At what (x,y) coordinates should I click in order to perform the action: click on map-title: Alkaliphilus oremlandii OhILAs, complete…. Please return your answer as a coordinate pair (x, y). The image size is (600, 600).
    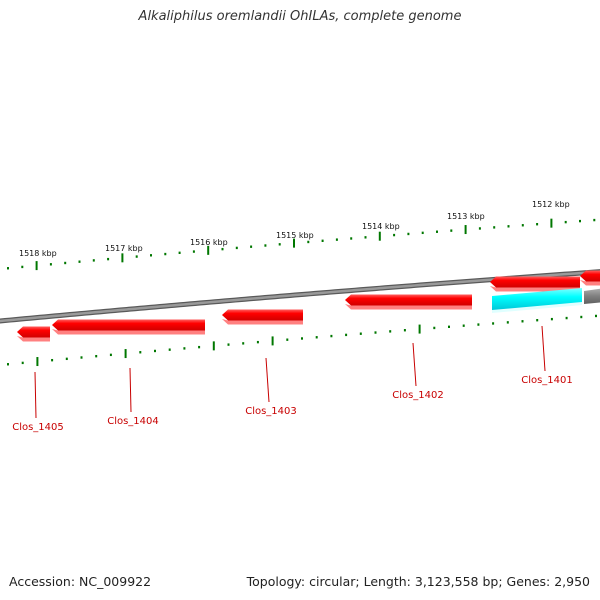
    Looking at the image, I should click on (300, 16).